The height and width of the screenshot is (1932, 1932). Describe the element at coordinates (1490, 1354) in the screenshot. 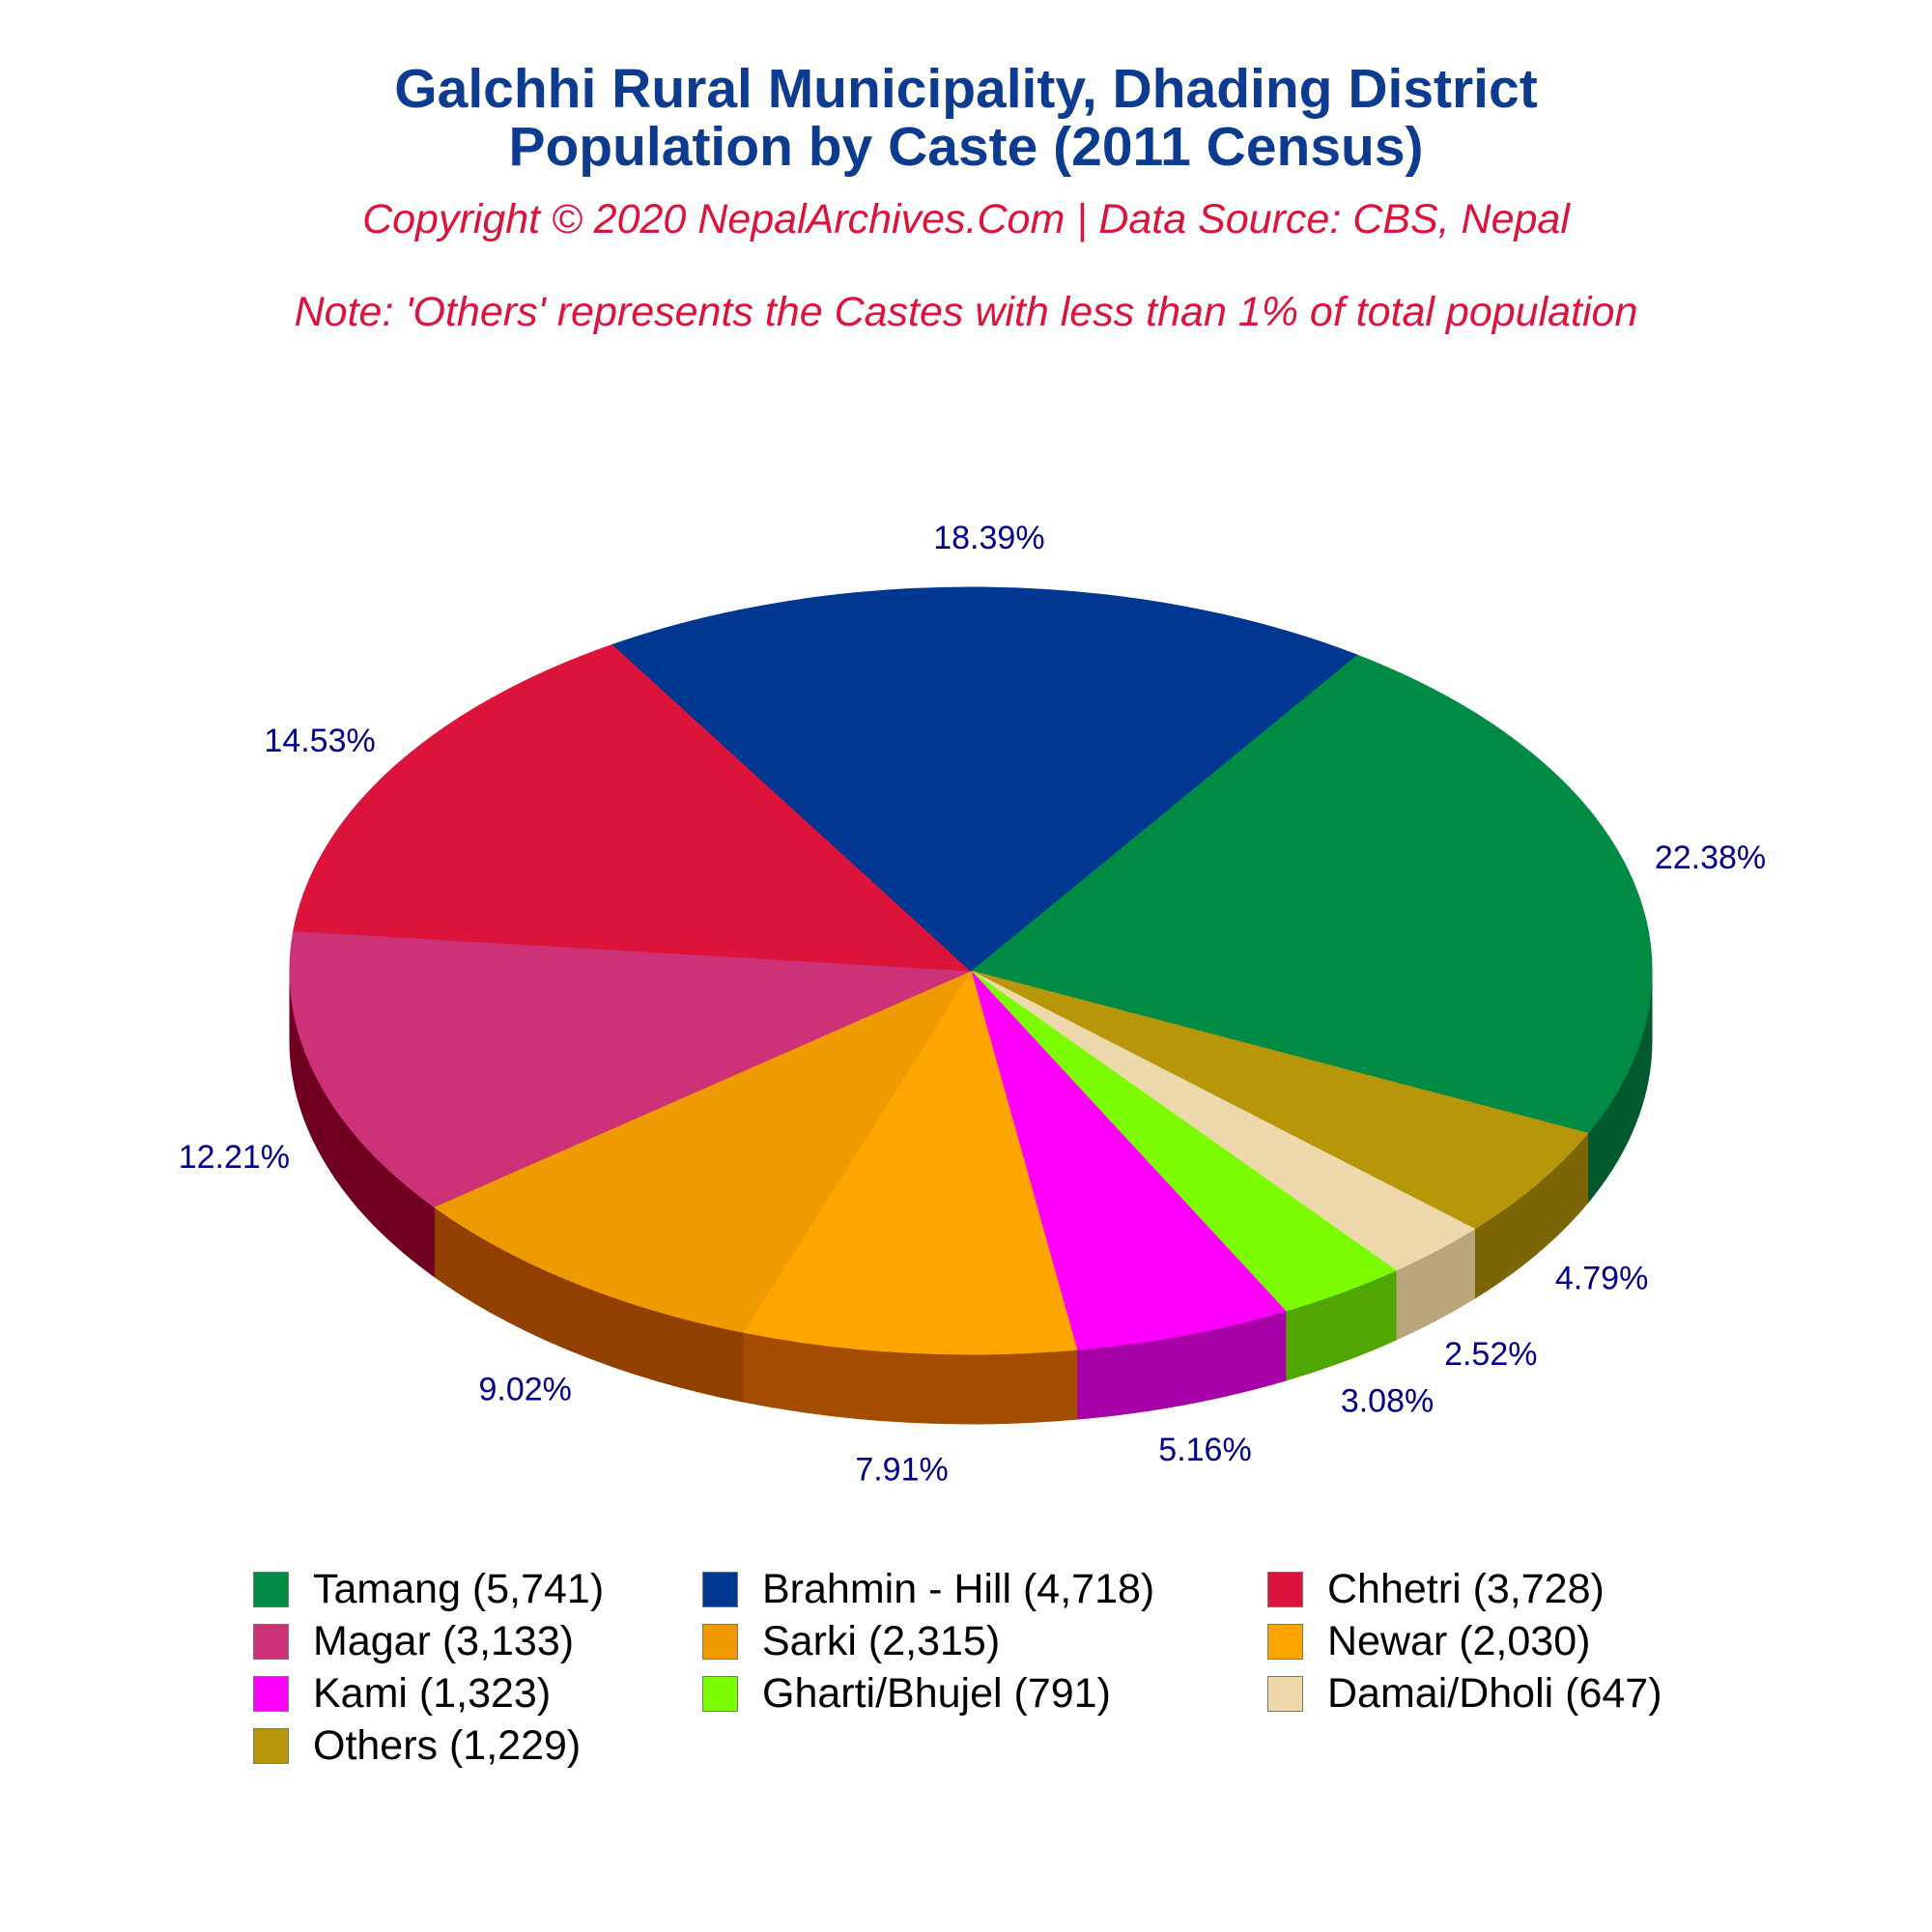

I see `percent-label-damai-dholi: 2.52%` at that location.